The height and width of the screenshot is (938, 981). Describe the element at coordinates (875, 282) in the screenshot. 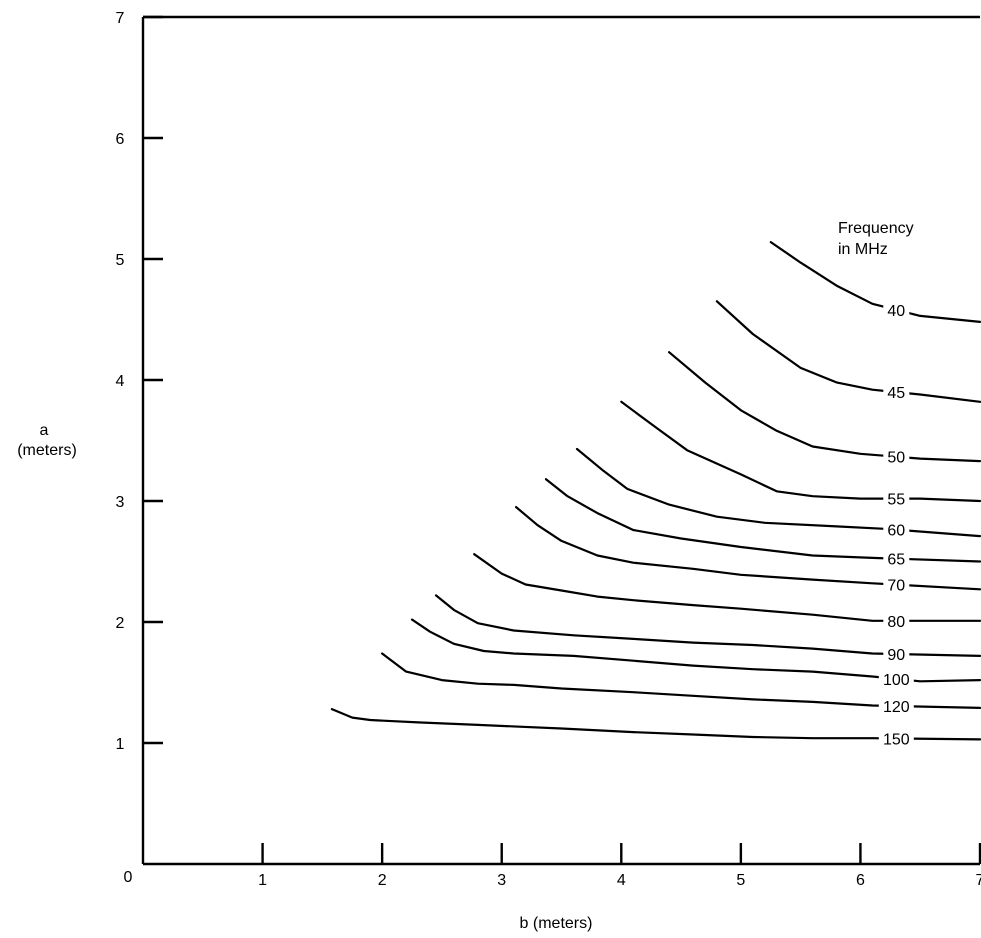

I see `contour-line-40mhz` at that location.